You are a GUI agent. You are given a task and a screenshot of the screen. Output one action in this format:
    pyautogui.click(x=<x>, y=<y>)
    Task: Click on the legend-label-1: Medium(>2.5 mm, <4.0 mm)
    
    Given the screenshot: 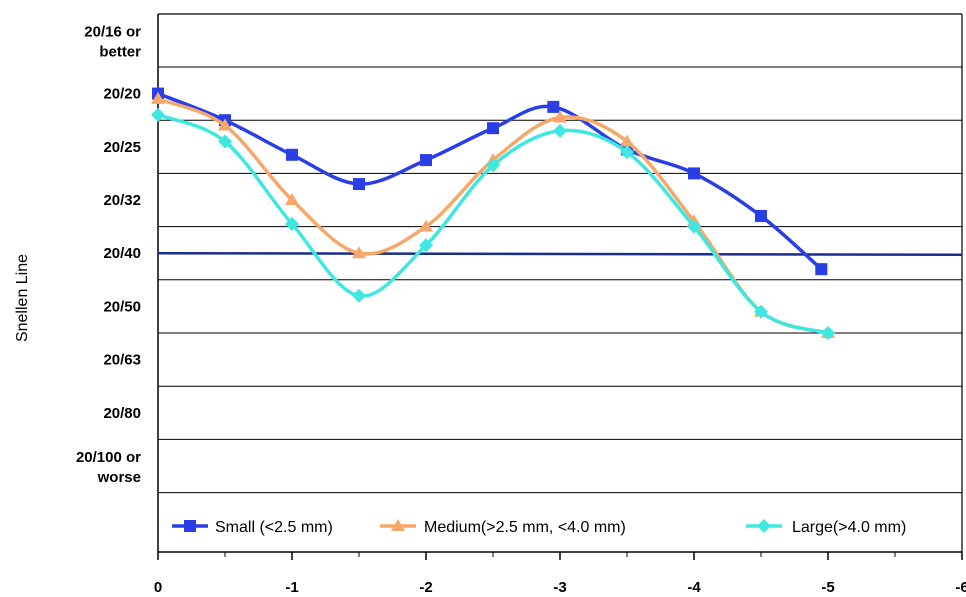 What is the action you would take?
    pyautogui.click(x=525, y=527)
    